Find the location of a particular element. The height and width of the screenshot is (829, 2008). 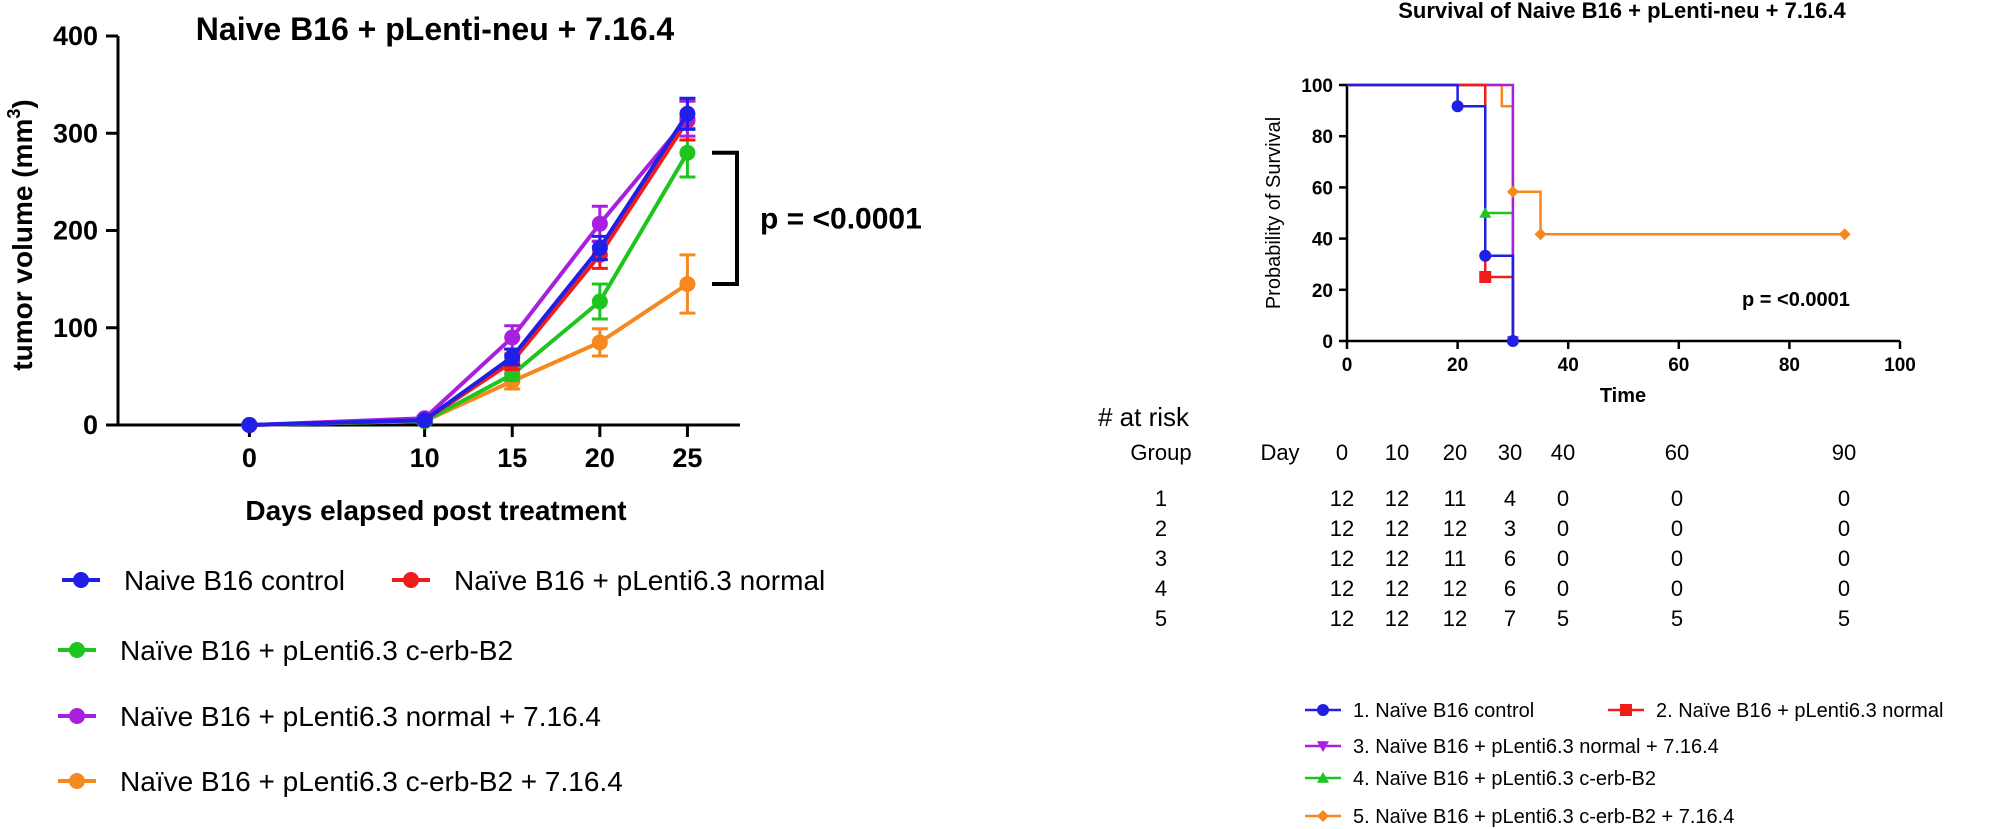

tumor-y-tick-label: 300 is located at coordinates (75, 133).